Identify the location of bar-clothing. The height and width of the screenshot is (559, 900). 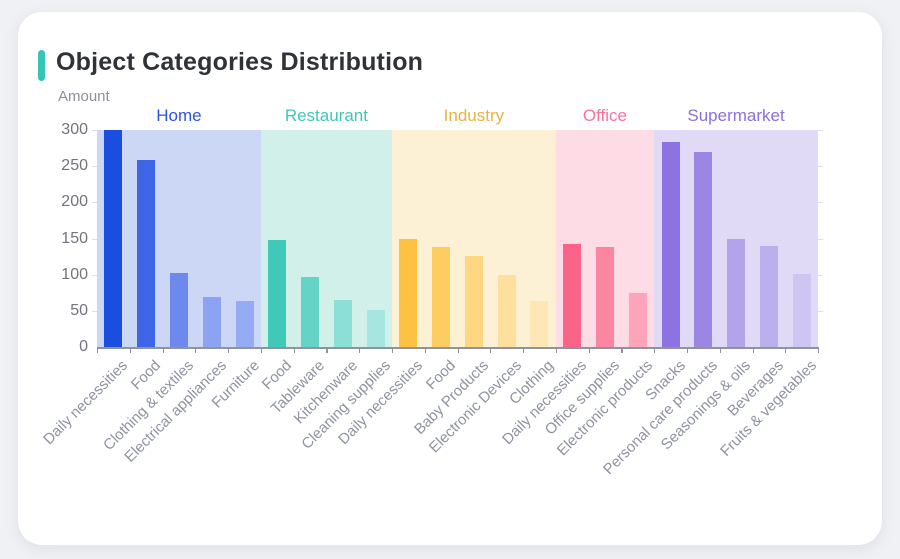
(539, 324).